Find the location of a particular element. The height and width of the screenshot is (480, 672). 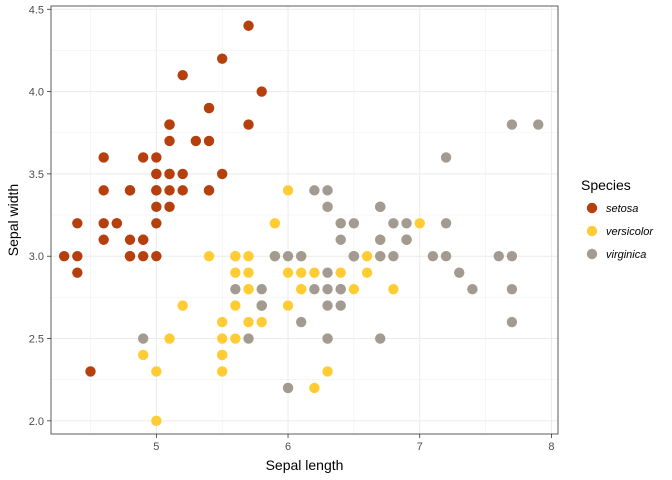

legend-items: setosa versicolor virginica is located at coordinates (620, 231).